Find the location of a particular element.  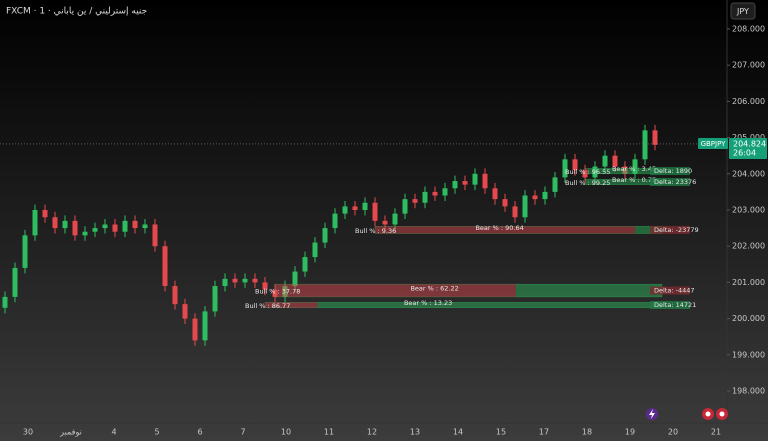

zone-delta-label: Delta: 14721 is located at coordinates (675, 305).